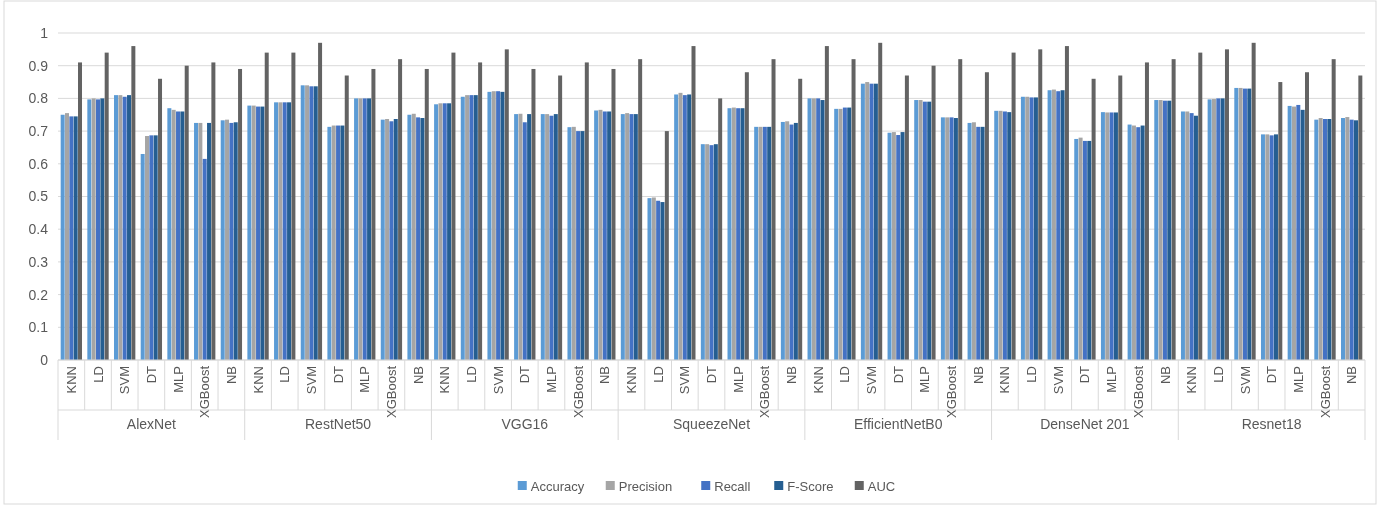 The width and height of the screenshot is (1380, 506). Describe the element at coordinates (732, 486) in the screenshot. I see `legend-label: Recall` at that location.